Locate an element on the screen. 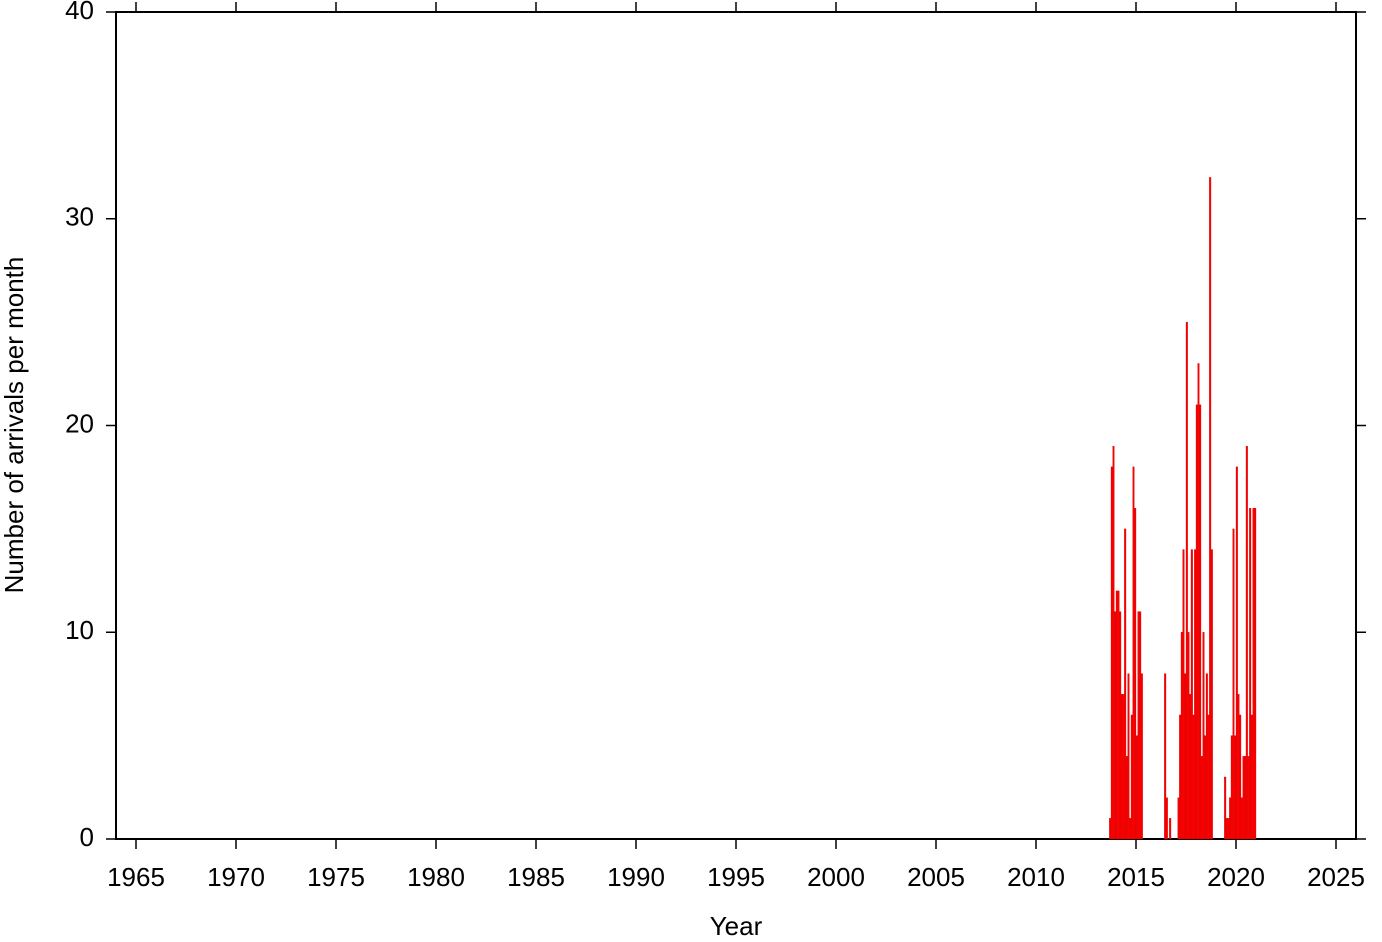 The width and height of the screenshot is (1382, 942). x-tick-label: 2000 is located at coordinates (836, 877).